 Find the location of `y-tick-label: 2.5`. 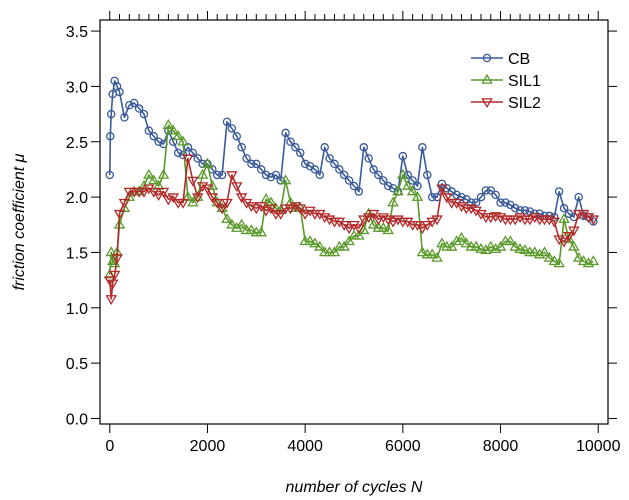

y-tick-label: 2.5 is located at coordinates (77, 143).